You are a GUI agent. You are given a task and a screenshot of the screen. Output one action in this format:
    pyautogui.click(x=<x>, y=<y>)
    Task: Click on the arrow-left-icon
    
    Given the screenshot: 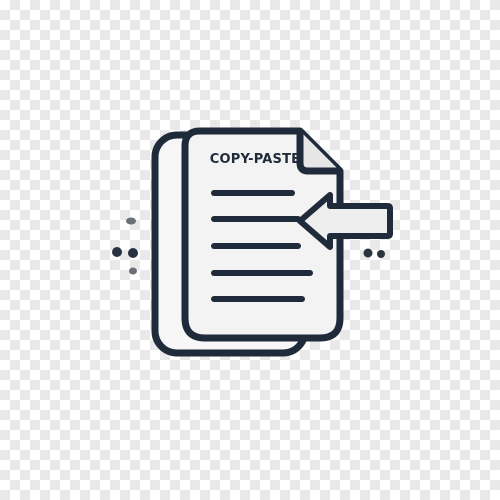 What is the action you would take?
    pyautogui.click(x=345, y=221)
    